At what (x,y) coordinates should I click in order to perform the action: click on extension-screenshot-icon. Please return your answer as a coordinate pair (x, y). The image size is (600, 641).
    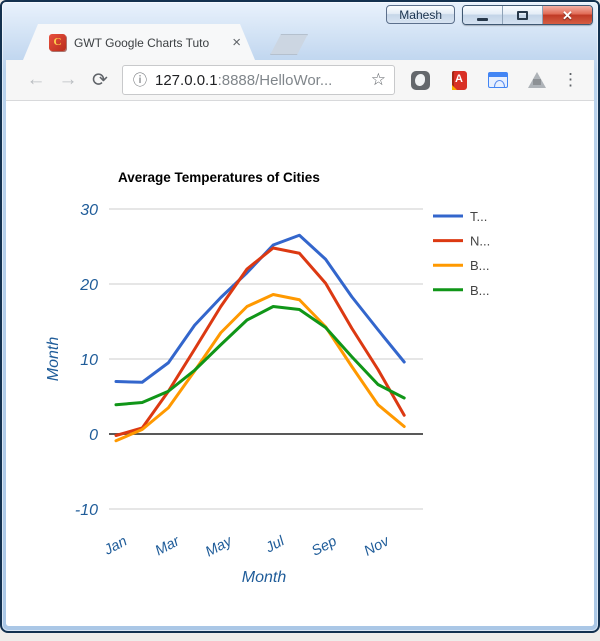
    Looking at the image, I should click on (498, 80).